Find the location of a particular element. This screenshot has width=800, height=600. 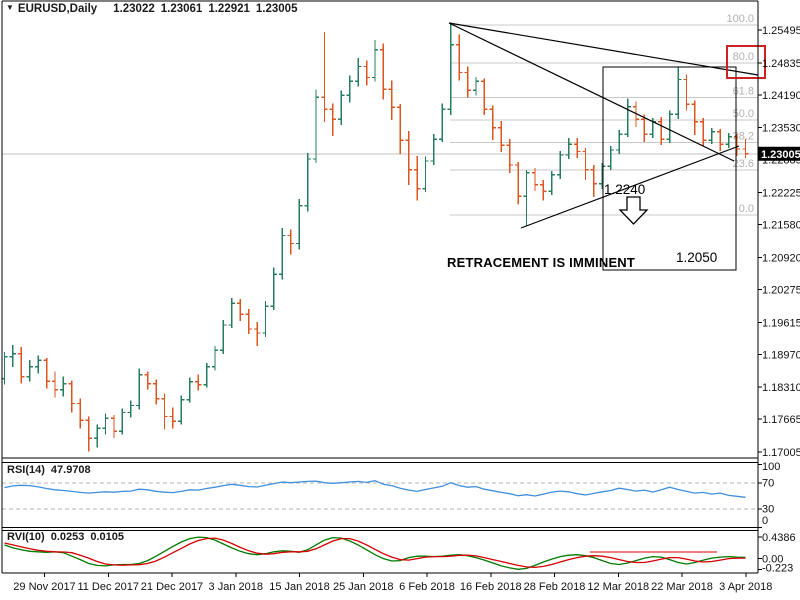

ohlc-open: 1.23022 is located at coordinates (134, 9).